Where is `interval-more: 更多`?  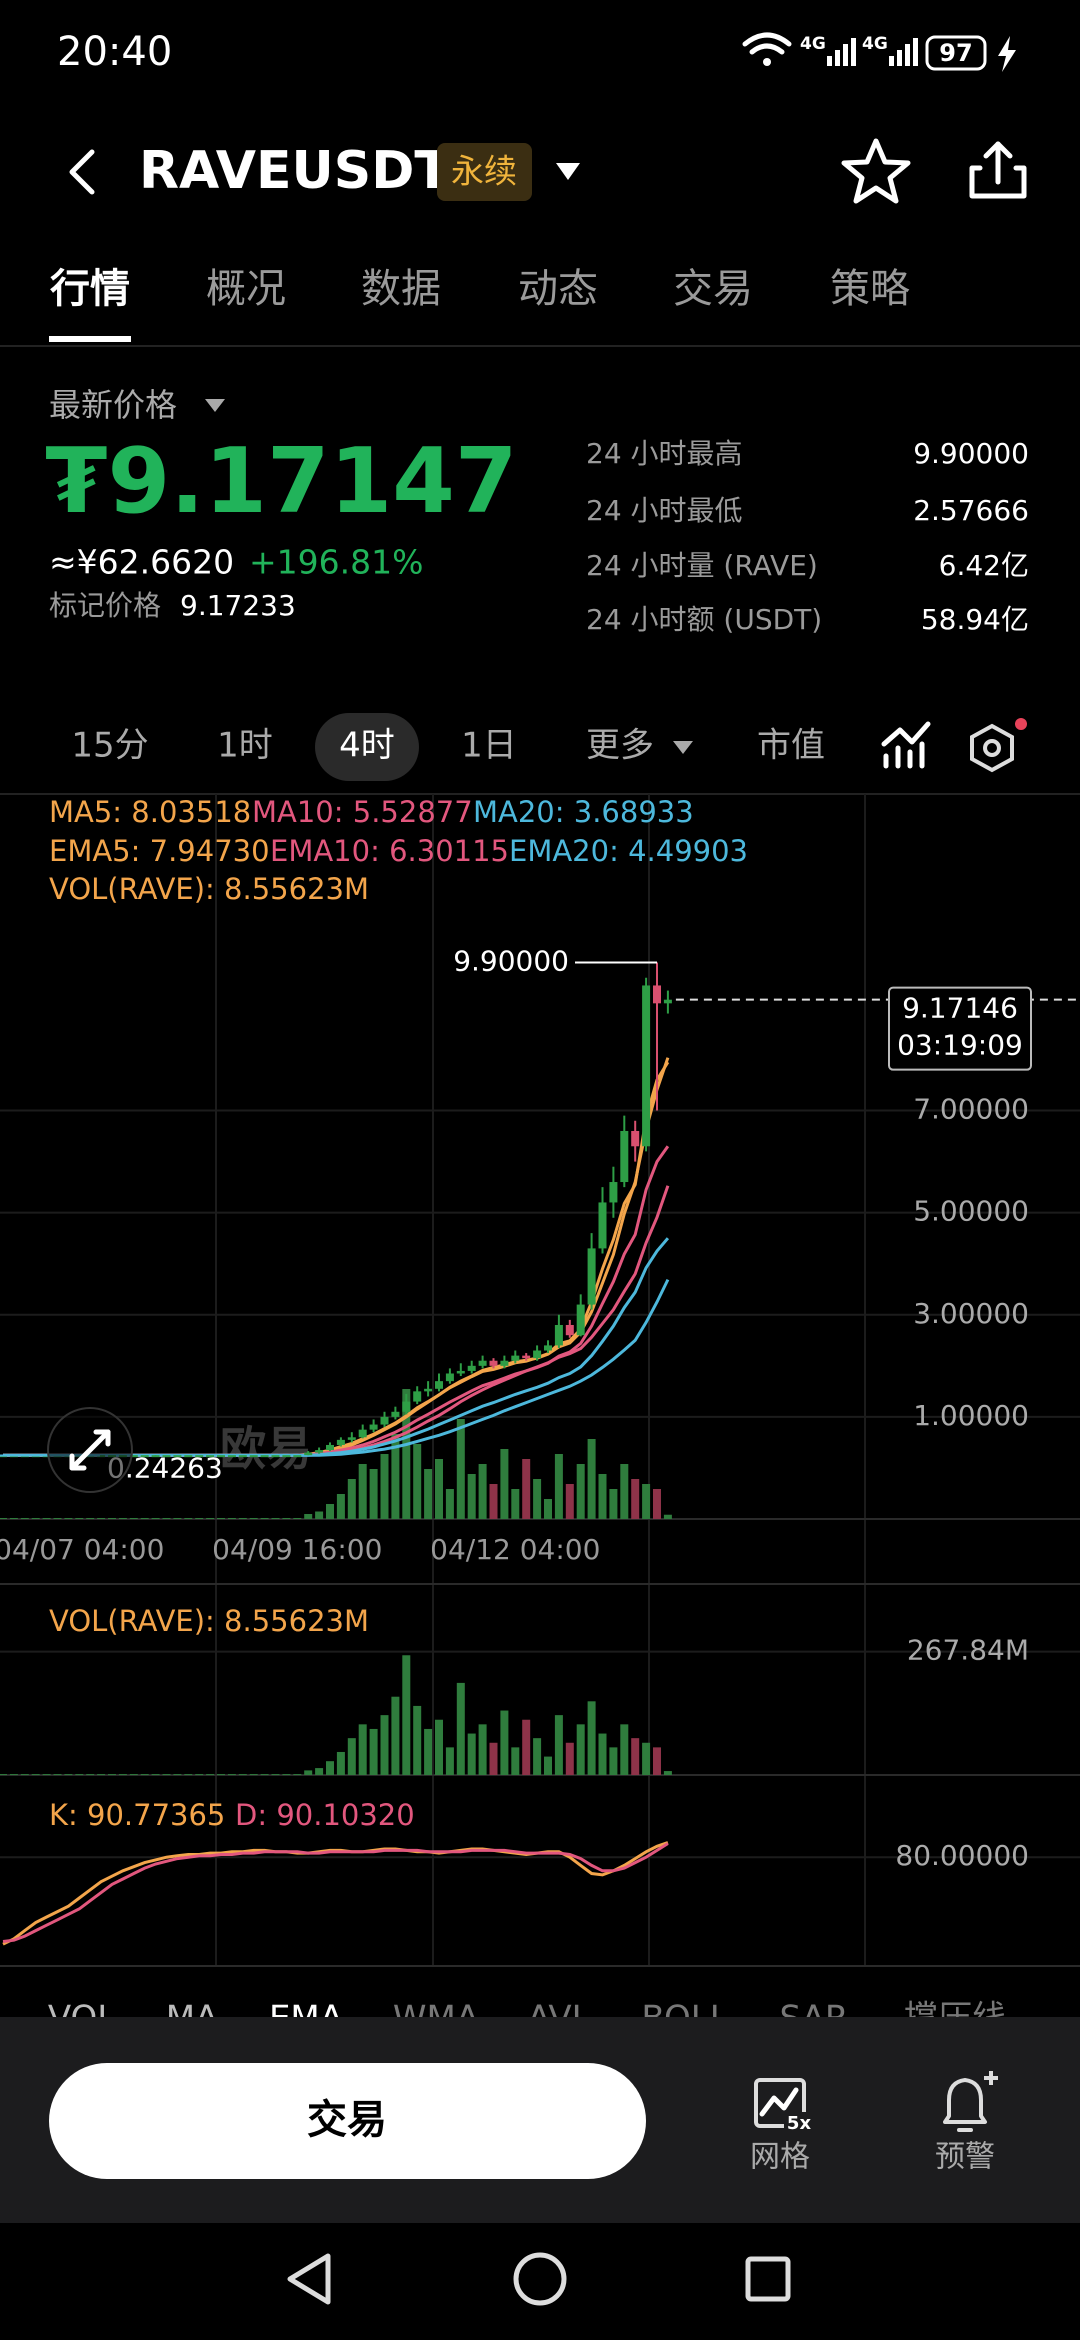 interval-more: 更多 is located at coordinates (620, 746).